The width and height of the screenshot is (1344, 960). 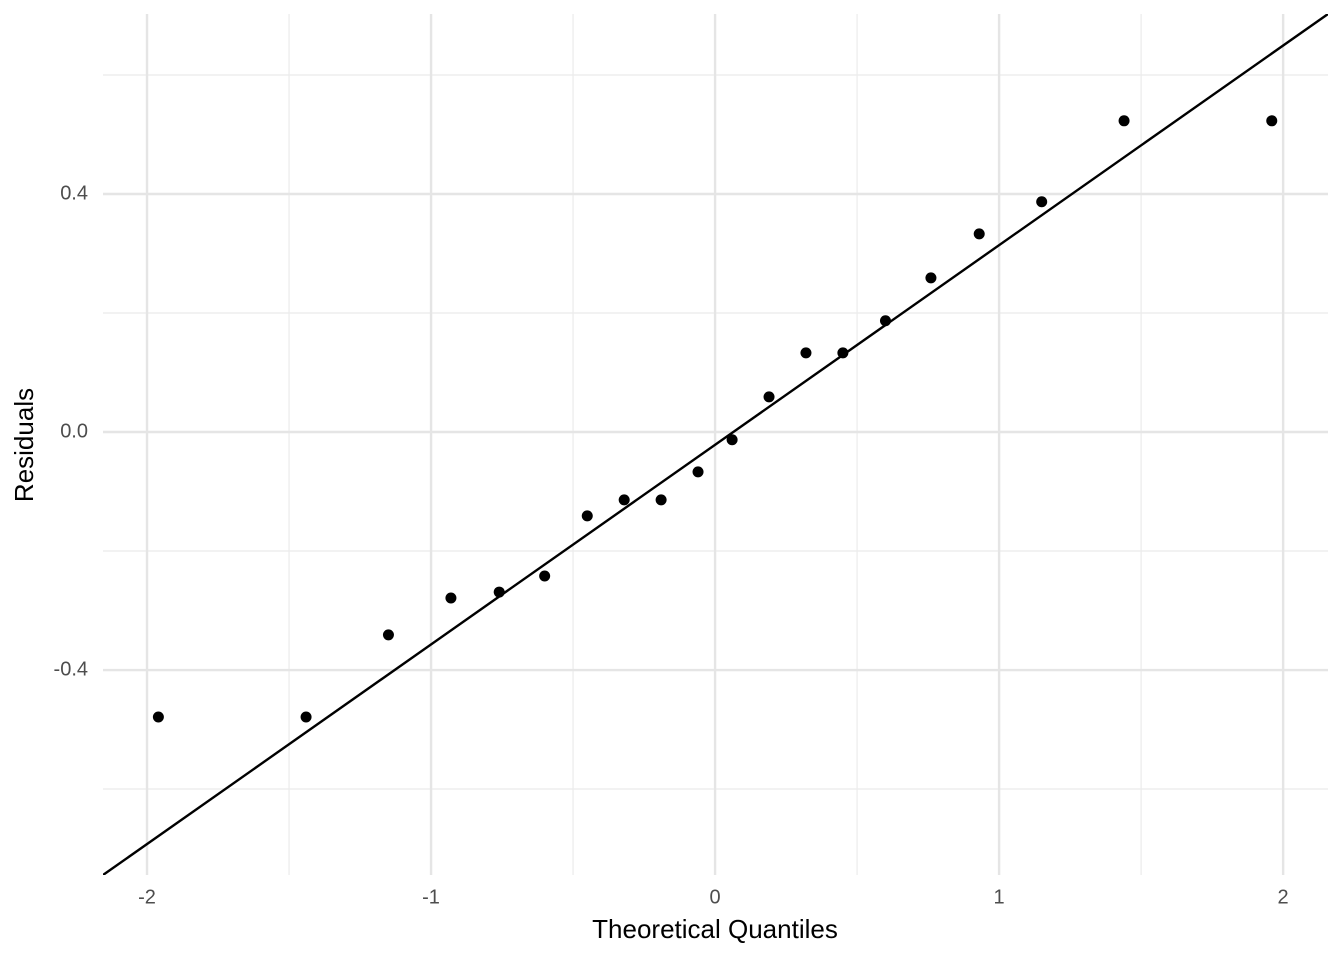 What do you see at coordinates (74, 193) in the screenshot?
I see `y-tick-label: 0.4` at bounding box center [74, 193].